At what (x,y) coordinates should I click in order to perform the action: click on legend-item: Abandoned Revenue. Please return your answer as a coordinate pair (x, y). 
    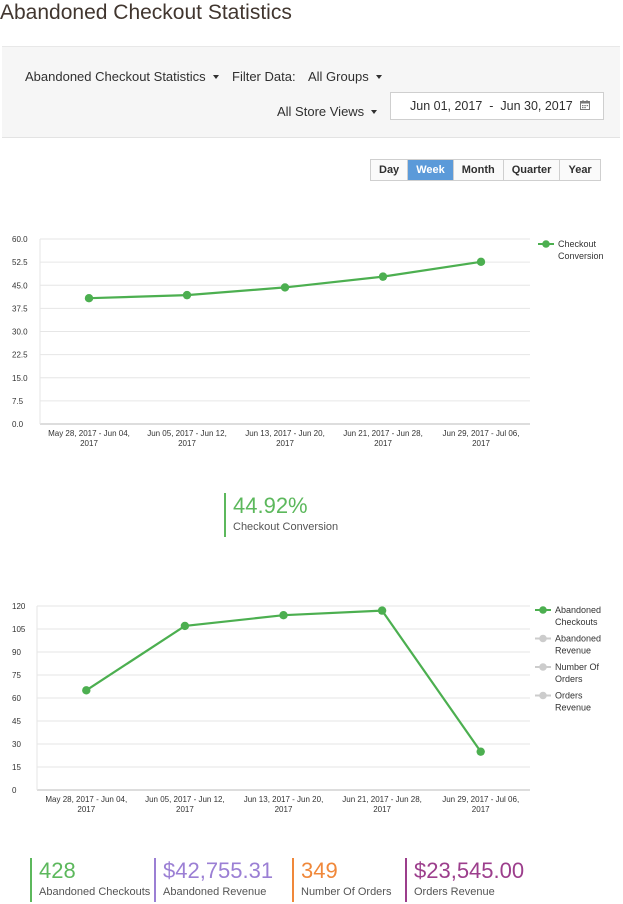
    Looking at the image, I should click on (568, 645).